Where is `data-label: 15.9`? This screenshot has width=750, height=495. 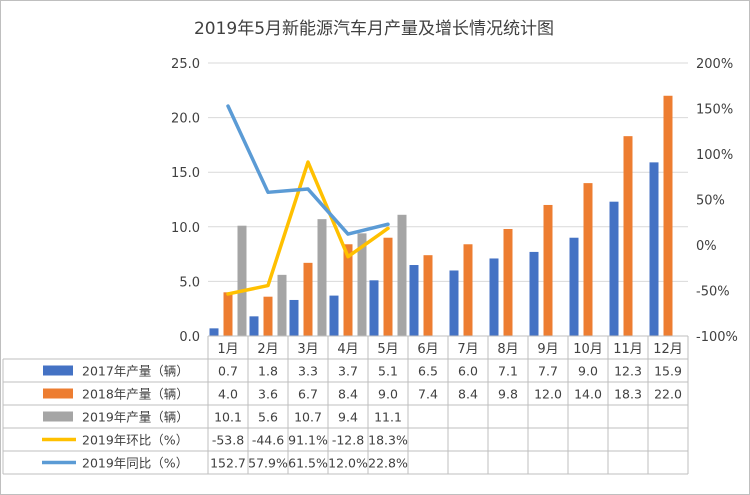 data-label: 15.9 is located at coordinates (668, 371).